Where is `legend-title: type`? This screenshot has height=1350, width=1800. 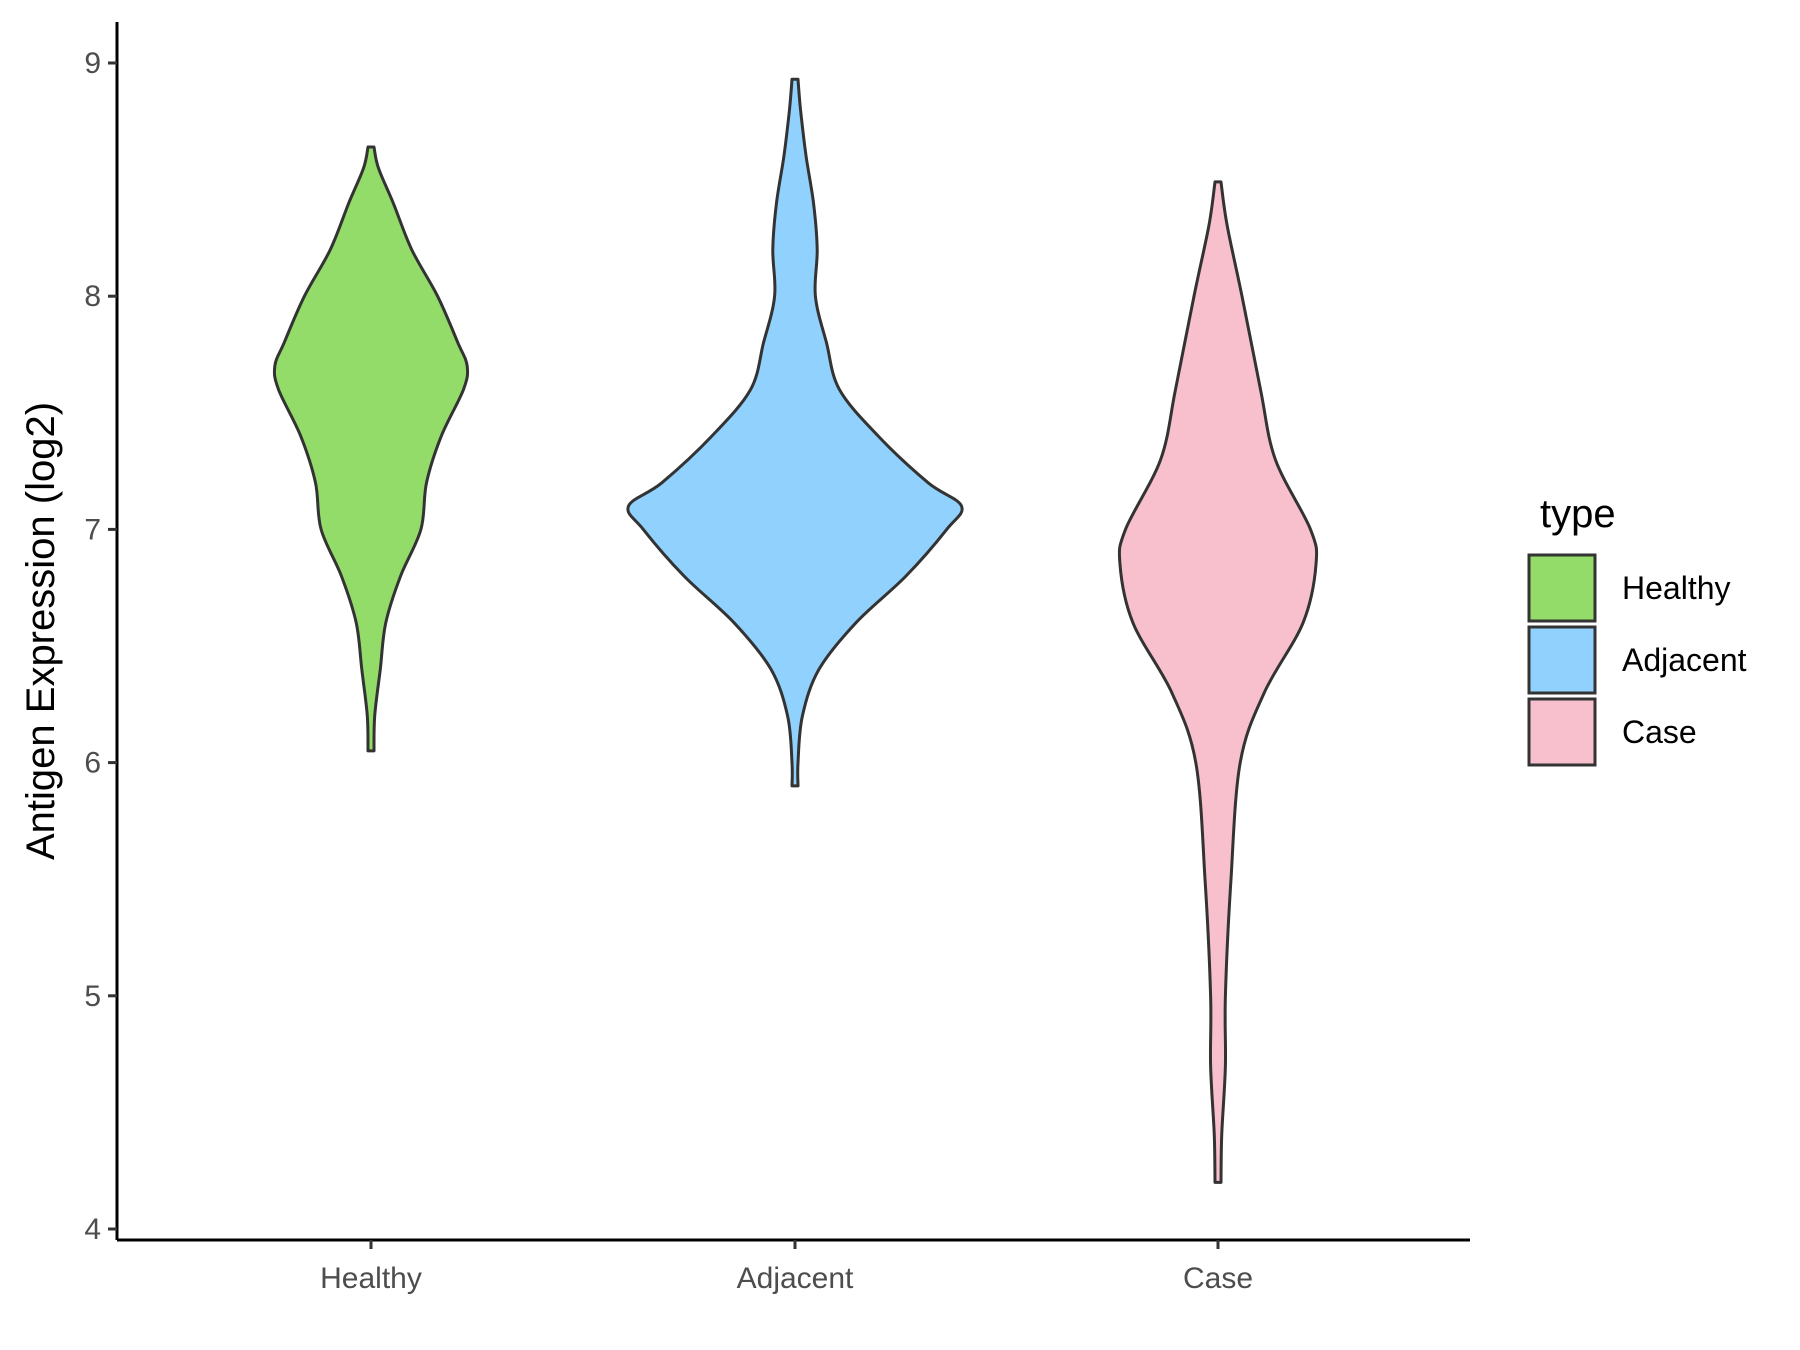
legend-title: type is located at coordinates (1578, 514).